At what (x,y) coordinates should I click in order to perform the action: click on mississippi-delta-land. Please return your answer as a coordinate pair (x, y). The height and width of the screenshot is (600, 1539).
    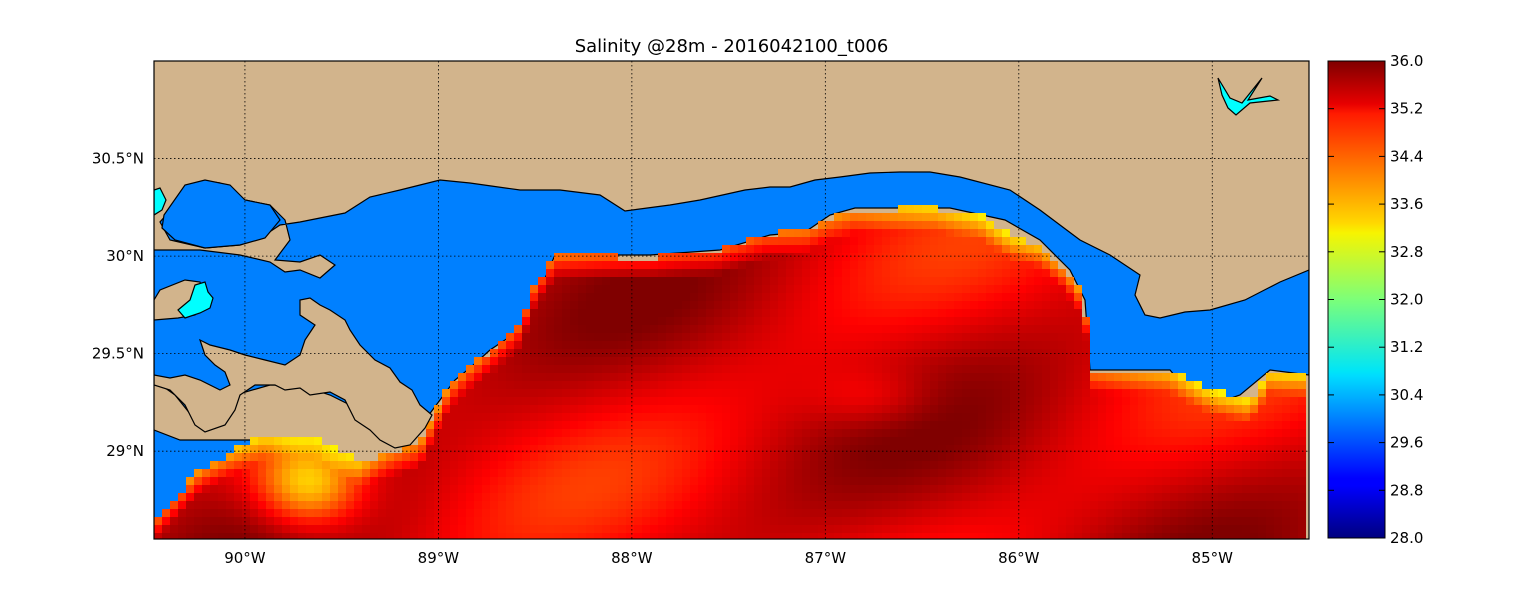
    Looking at the image, I should click on (293, 373).